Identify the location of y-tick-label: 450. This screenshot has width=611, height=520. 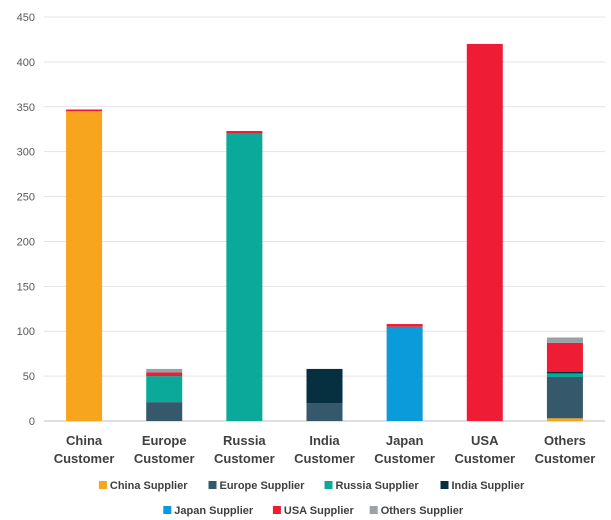
(26, 18).